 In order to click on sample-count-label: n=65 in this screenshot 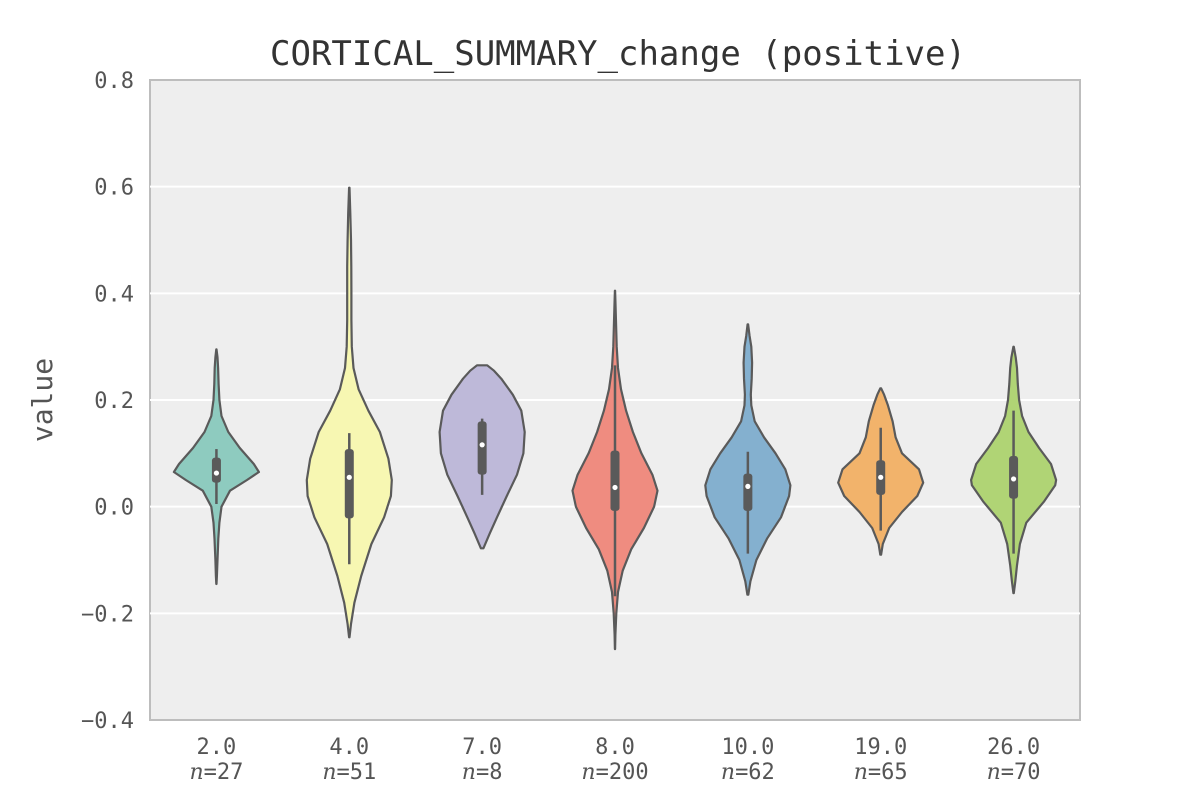, I will do `click(881, 772)`.